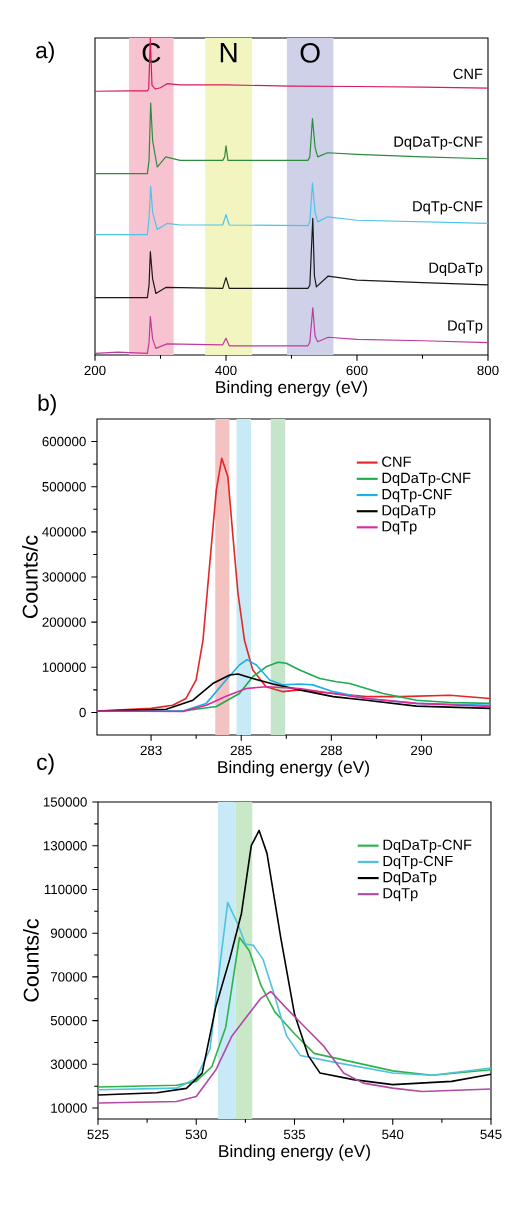 This screenshot has width=523, height=1205. What do you see at coordinates (64, 532) in the screenshot?
I see `y-tick-label: 400000` at bounding box center [64, 532].